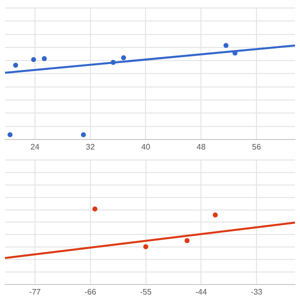 Image resolution: width=300 pixels, height=300 pixels. What do you see at coordinates (146, 147) in the screenshot?
I see `x-tick-label: 40` at bounding box center [146, 147].